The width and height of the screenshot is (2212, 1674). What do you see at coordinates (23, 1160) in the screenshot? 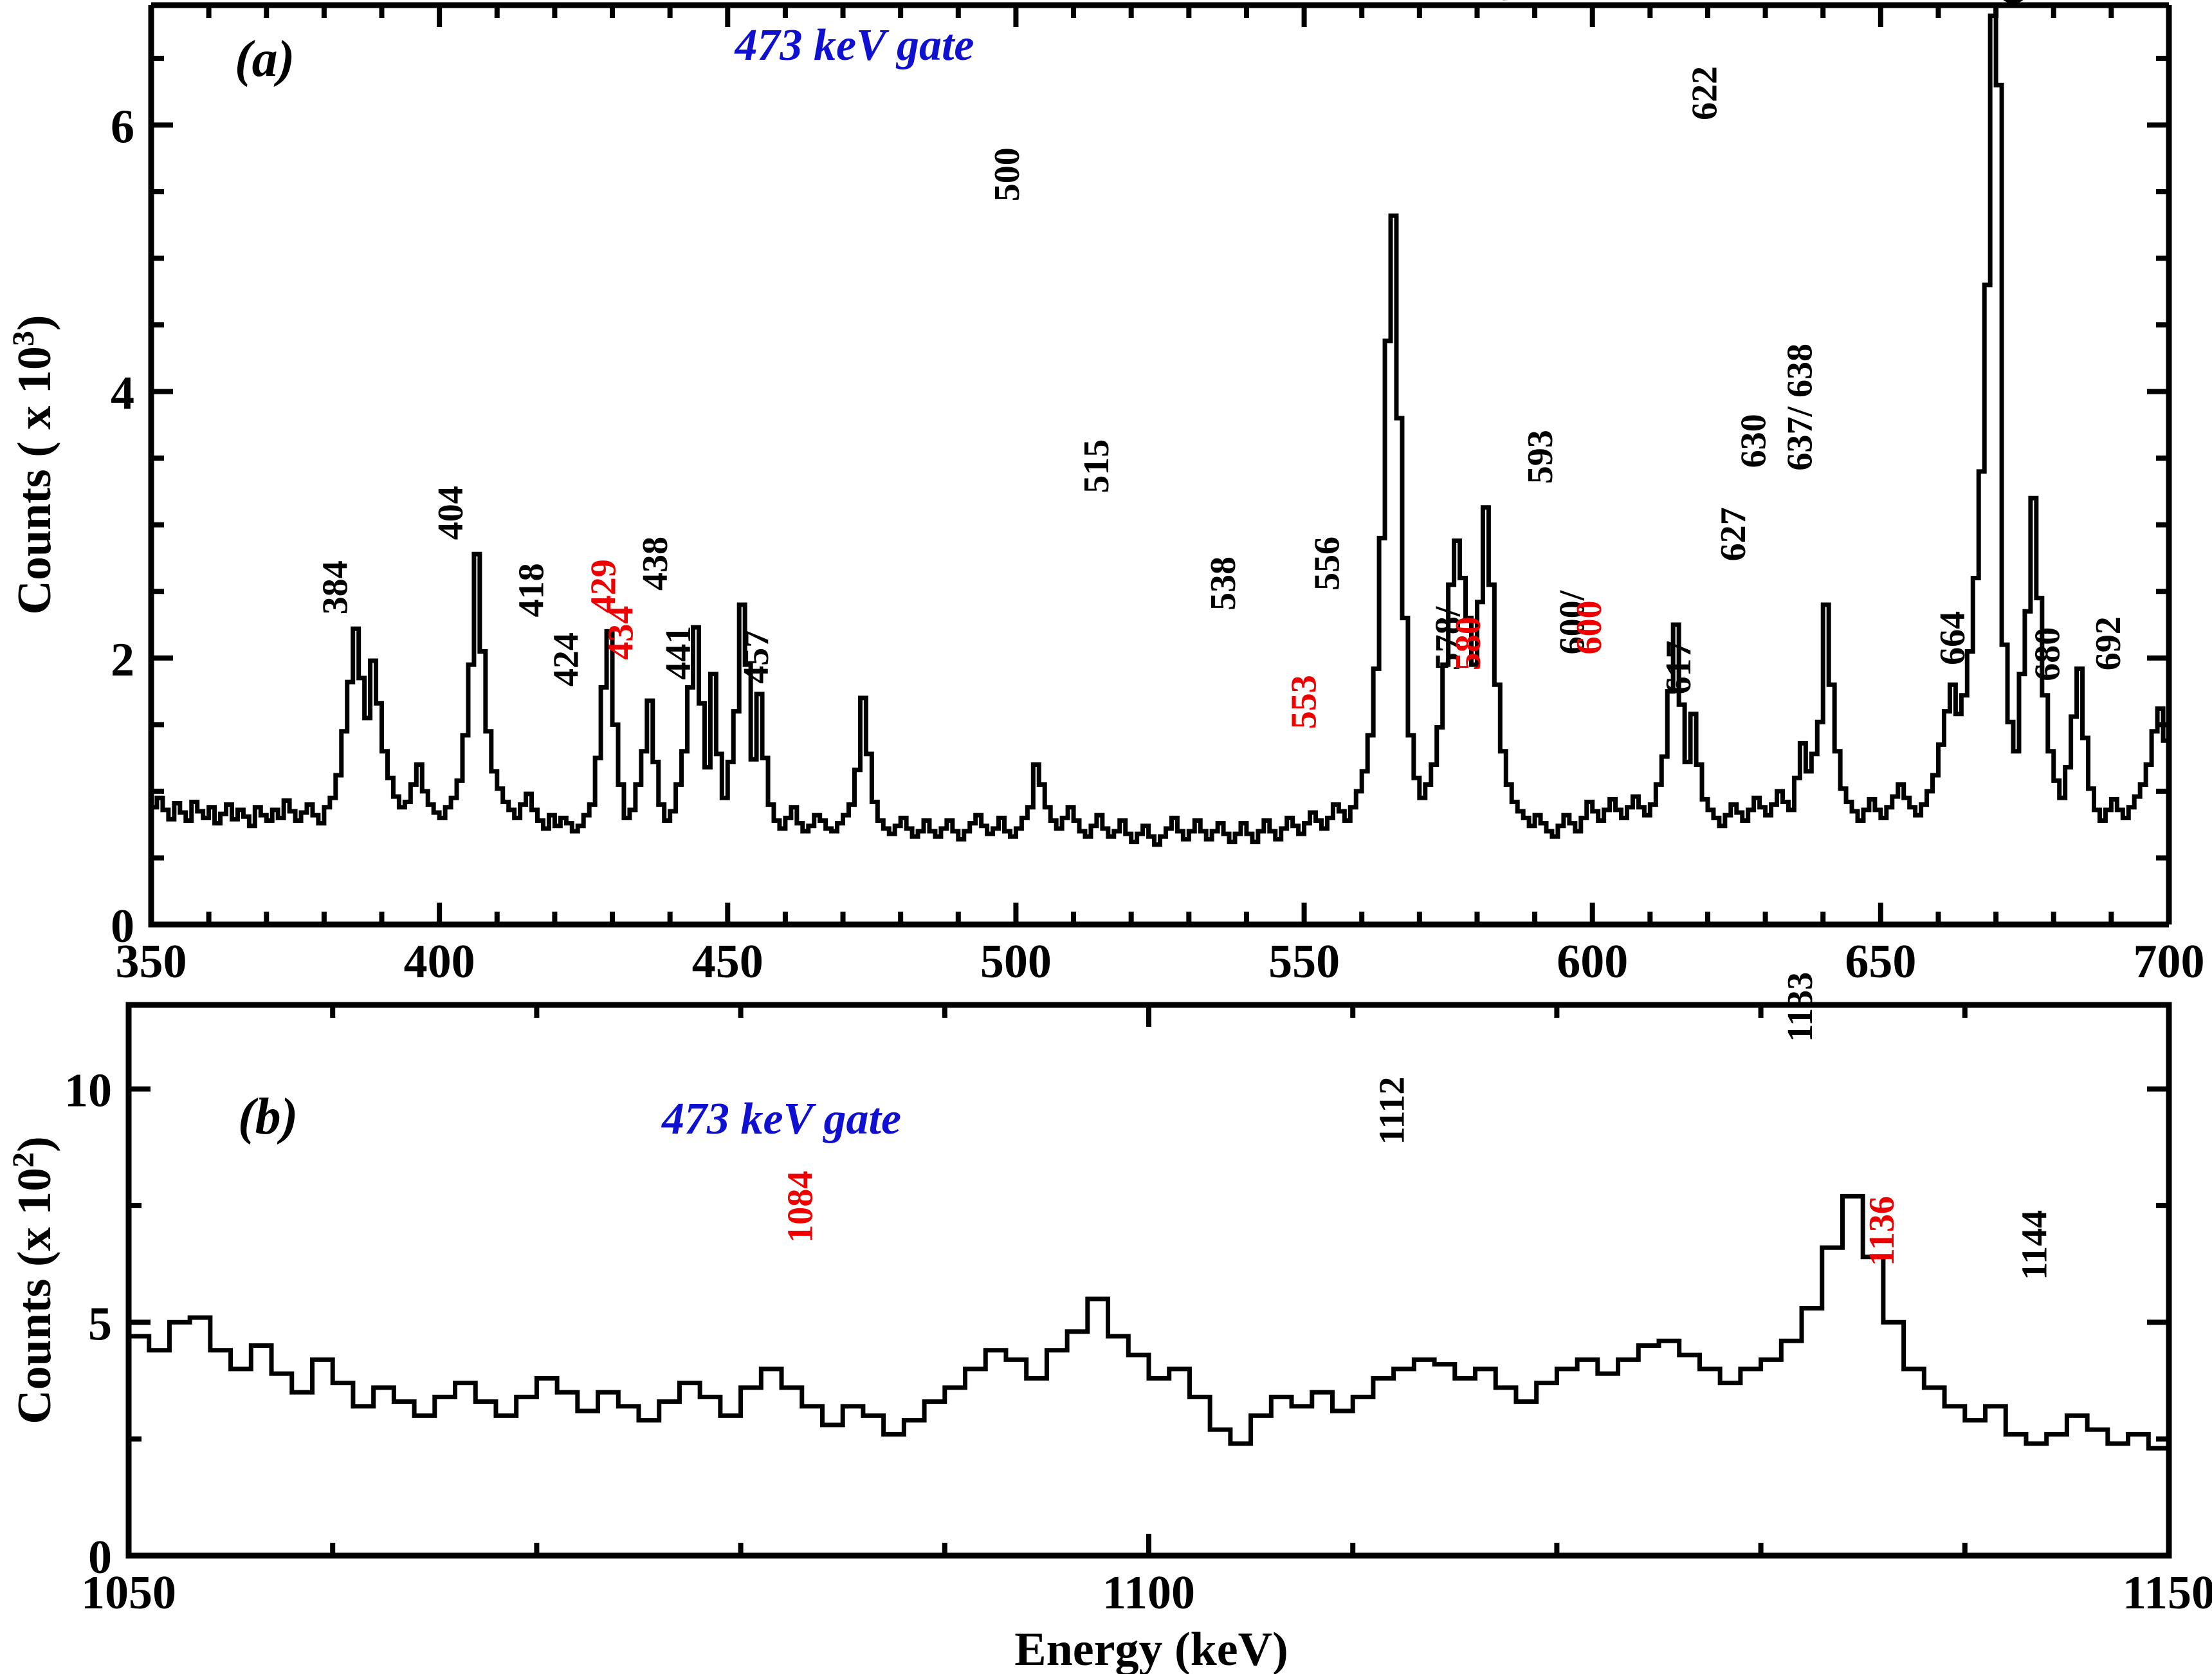
I see `y-axis-title-exponent: 2` at bounding box center [23, 1160].